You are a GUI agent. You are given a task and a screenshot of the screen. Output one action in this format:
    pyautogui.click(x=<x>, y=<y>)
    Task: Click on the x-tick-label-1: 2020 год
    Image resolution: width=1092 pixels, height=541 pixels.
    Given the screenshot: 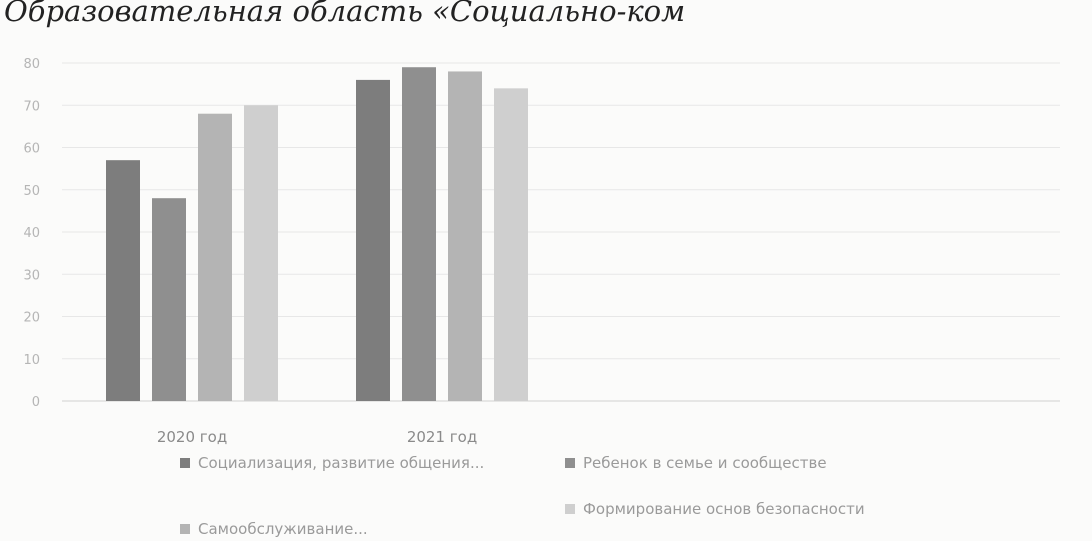 What is the action you would take?
    pyautogui.click(x=192, y=437)
    